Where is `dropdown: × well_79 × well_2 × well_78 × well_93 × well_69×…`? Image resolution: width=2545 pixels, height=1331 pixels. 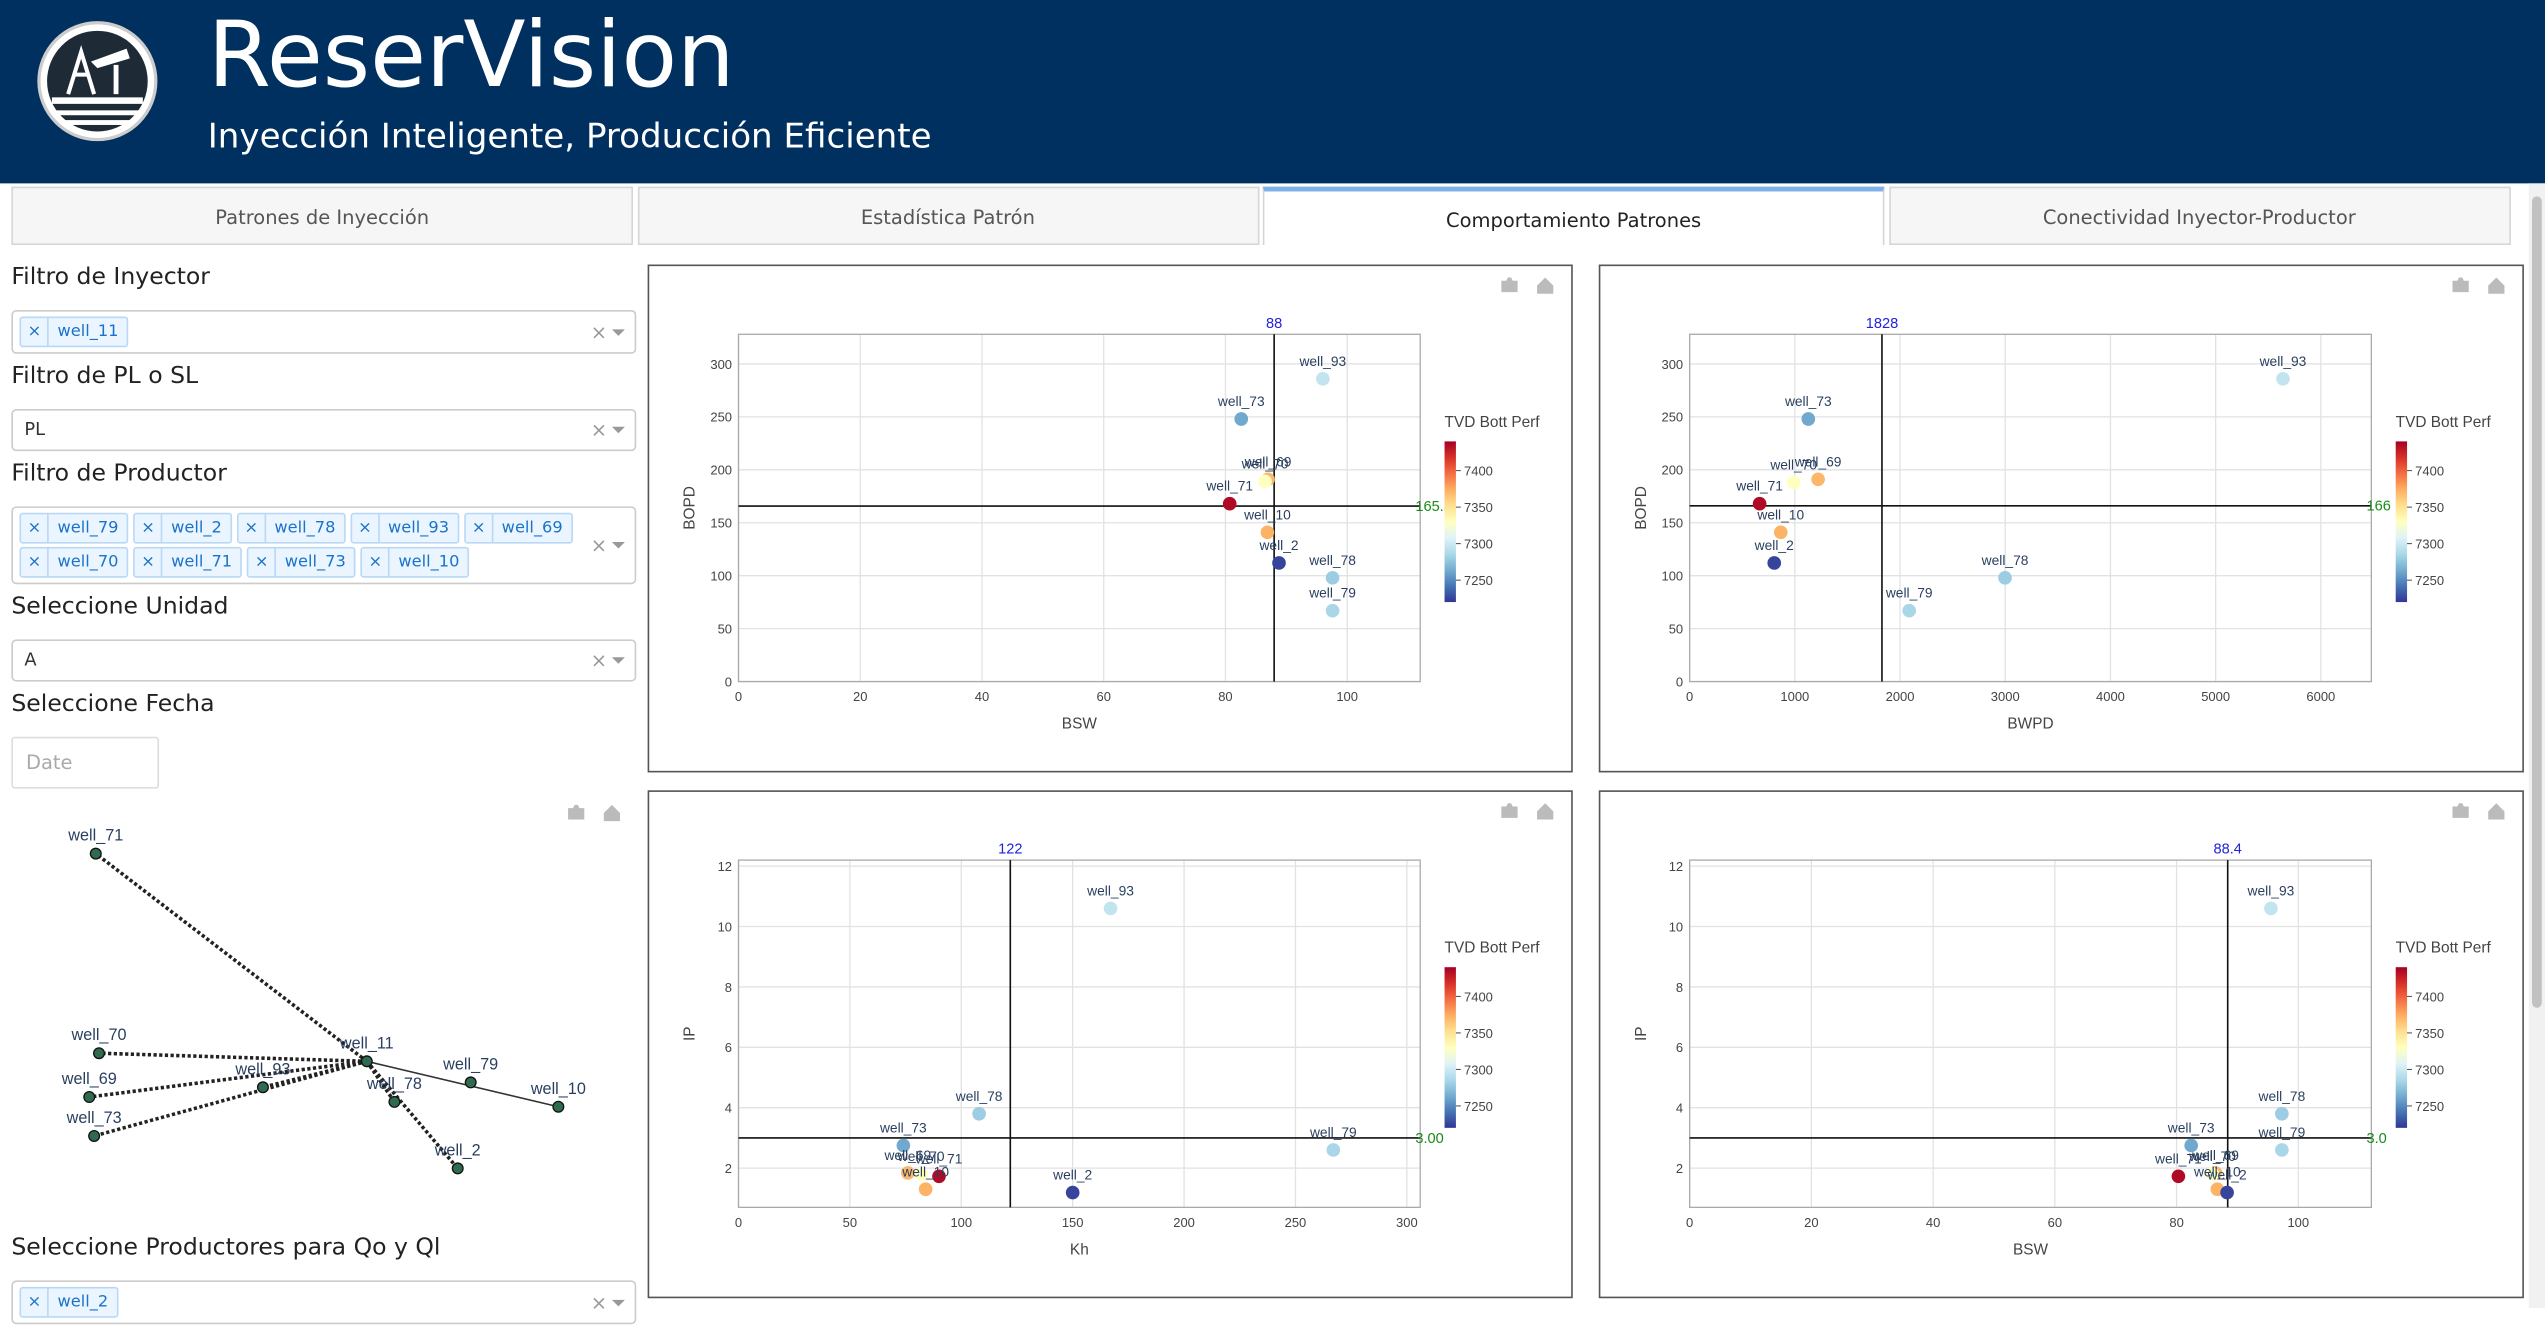
dropdown: × well_79 × well_2 × well_78 × well_93 × well_69×… is located at coordinates (324, 545).